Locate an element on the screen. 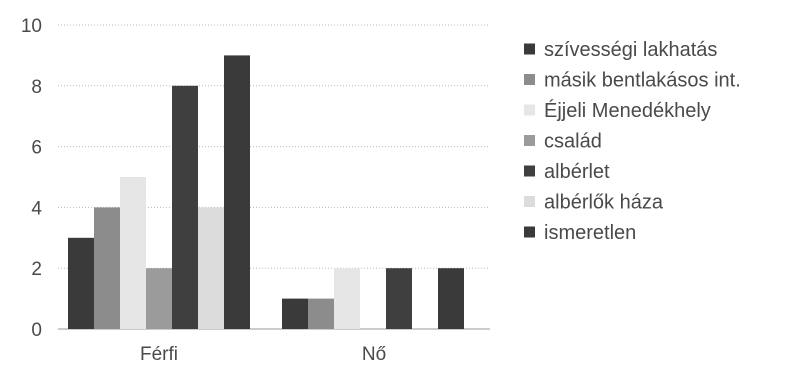 The image size is (795, 372). legend-label: szívességi lakhatás is located at coordinates (630, 50).